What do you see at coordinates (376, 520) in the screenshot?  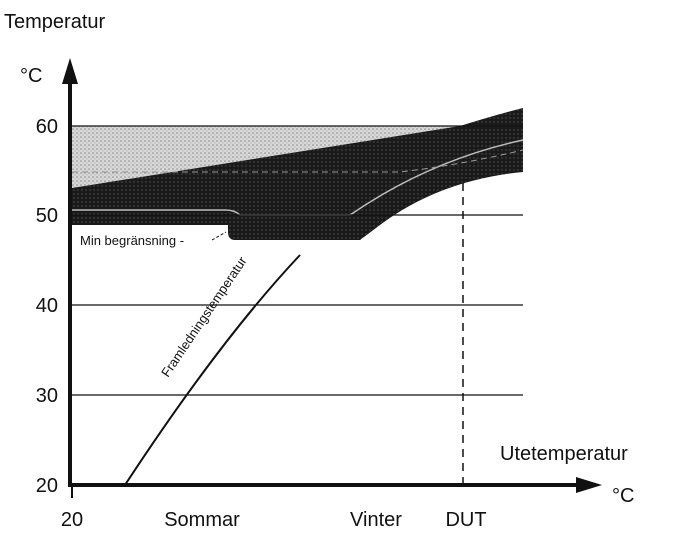 I see `x-label: Vinter` at bounding box center [376, 520].